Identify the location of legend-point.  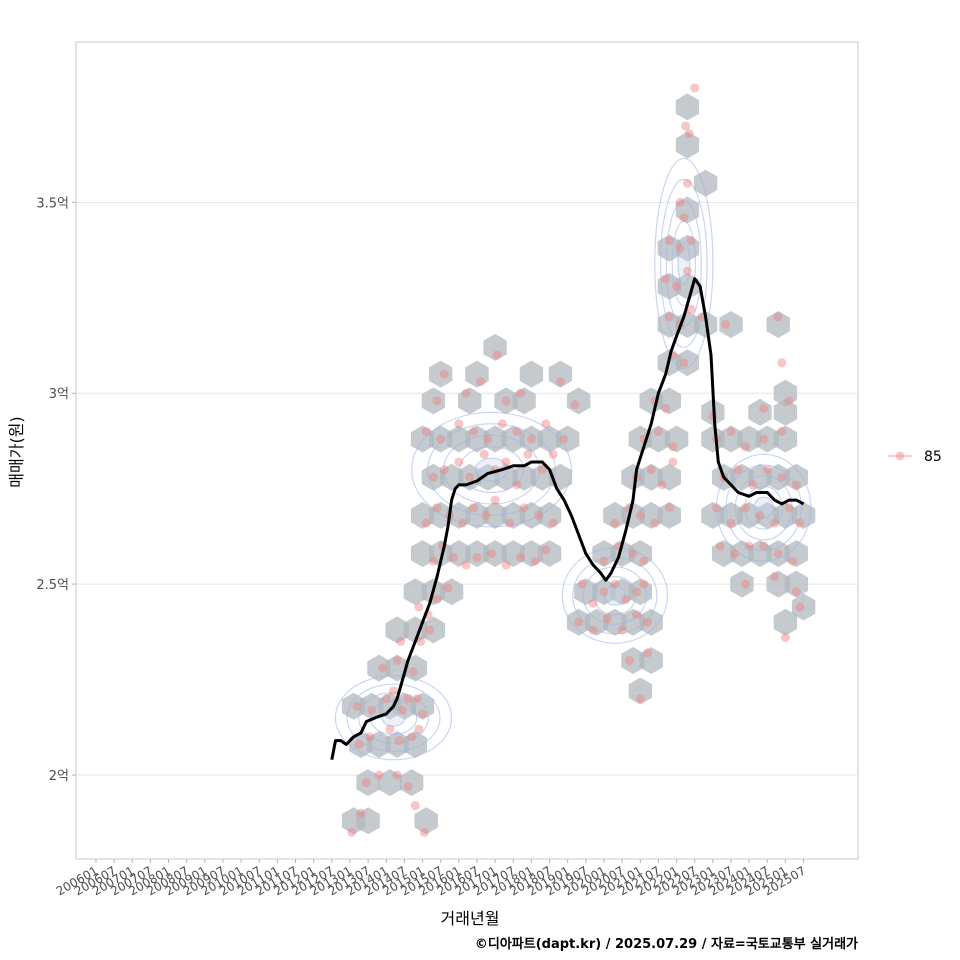
(900, 456).